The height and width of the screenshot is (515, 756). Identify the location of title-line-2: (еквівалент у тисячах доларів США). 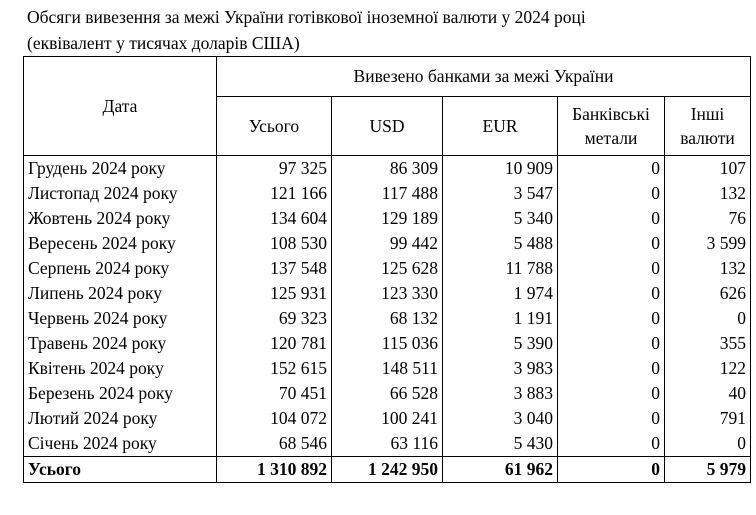
(163, 43).